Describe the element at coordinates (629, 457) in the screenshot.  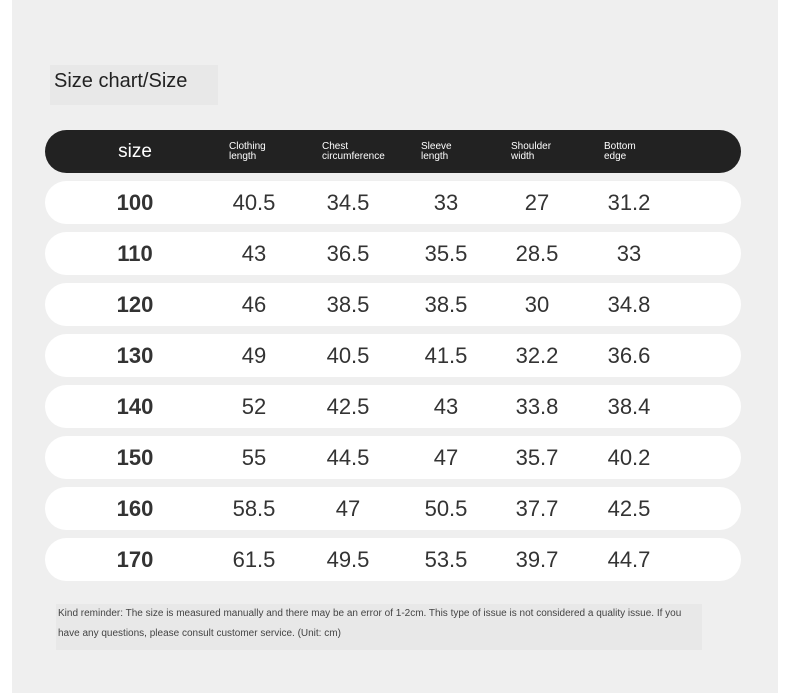
I see `table-cell: 40.2` at that location.